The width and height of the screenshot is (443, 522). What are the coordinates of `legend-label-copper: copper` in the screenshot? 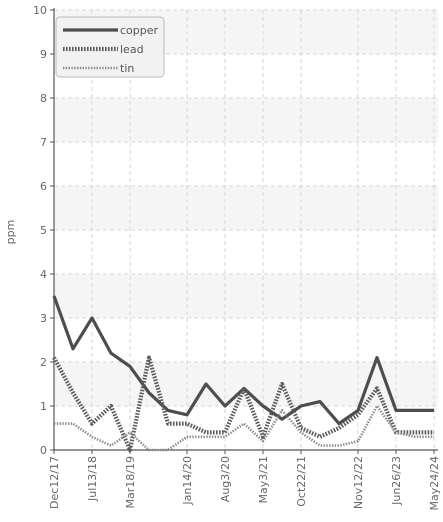 It's located at (139, 30).